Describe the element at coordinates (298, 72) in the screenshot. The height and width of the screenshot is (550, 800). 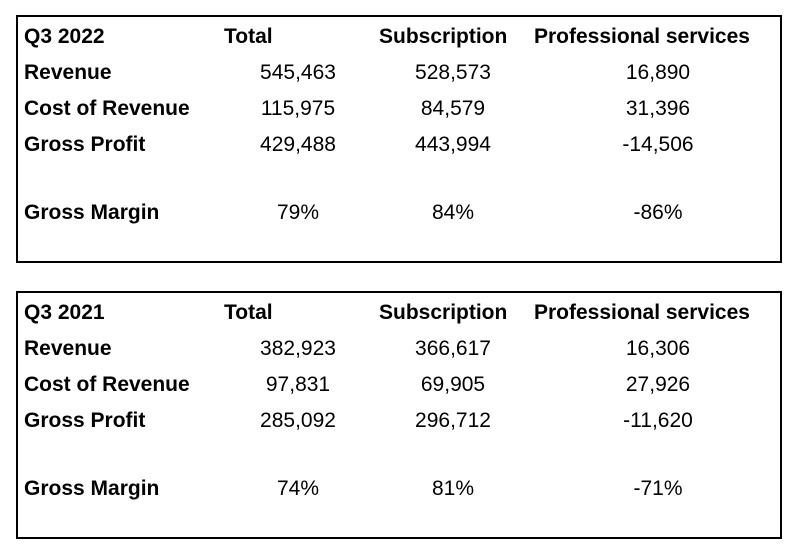
I see `revenue-total: 545,463` at that location.